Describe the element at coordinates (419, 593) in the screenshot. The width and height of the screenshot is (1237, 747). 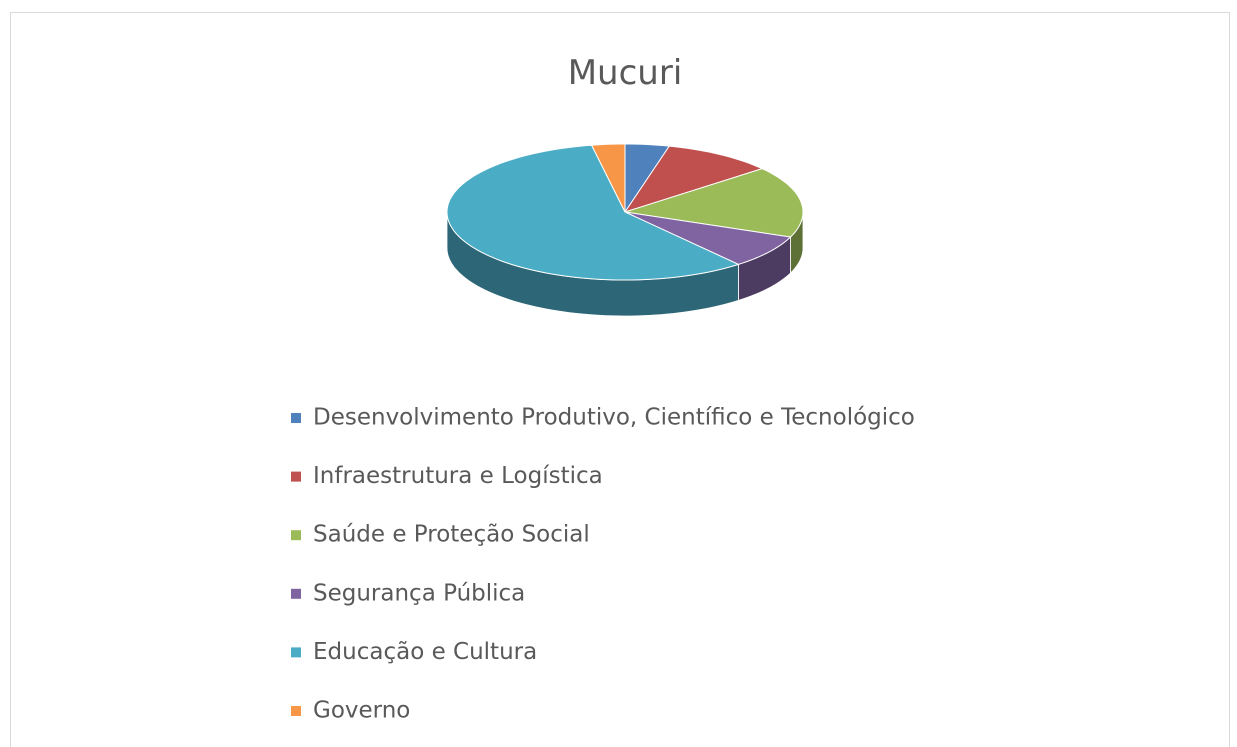
I see `legend-label: Segurança Pública` at that location.